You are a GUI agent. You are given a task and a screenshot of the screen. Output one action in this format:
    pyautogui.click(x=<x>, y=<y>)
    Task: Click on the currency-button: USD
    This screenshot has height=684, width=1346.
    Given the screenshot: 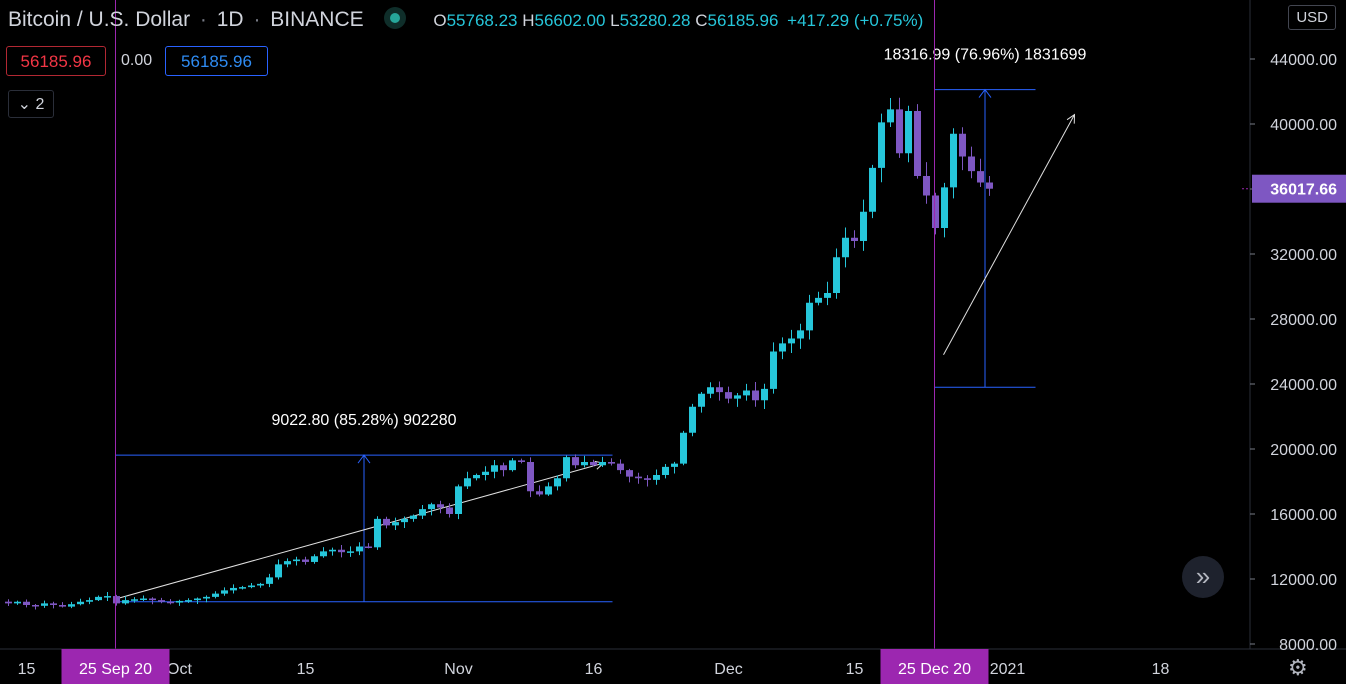 What is the action you would take?
    pyautogui.click(x=1312, y=17)
    